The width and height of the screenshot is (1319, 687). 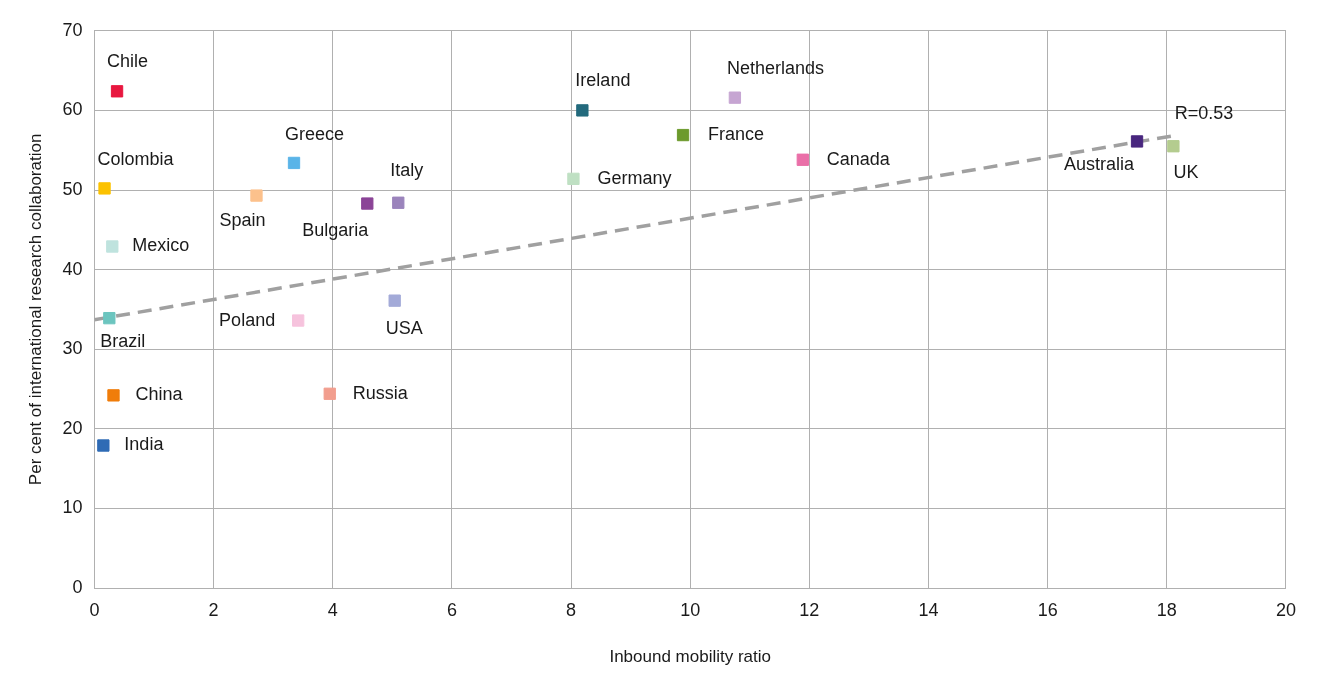 What do you see at coordinates (136, 159) in the screenshot?
I see `series-label: Colombia` at bounding box center [136, 159].